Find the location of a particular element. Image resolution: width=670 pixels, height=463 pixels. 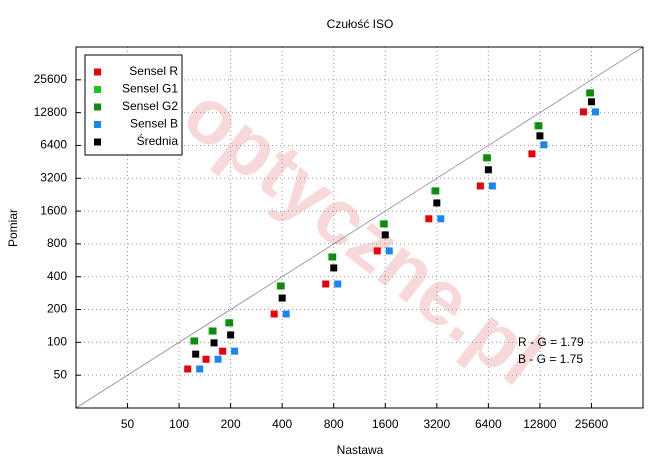

y-tick-label: 100 is located at coordinates (57, 342).